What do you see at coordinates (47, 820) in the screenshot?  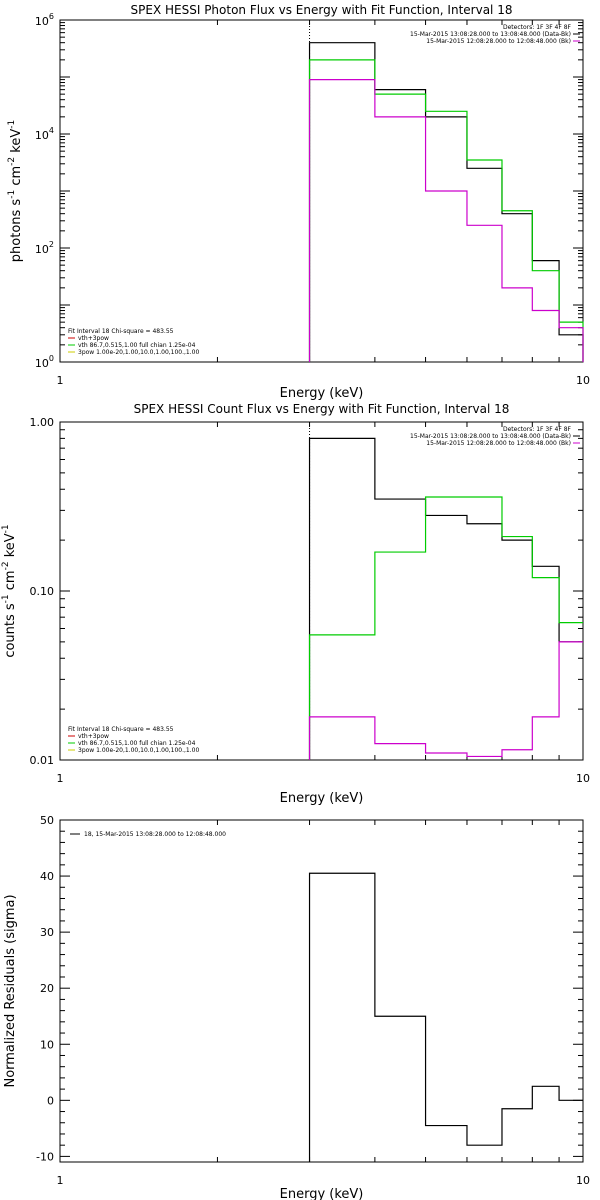 I see `y-tick-label: 50` at bounding box center [47, 820].